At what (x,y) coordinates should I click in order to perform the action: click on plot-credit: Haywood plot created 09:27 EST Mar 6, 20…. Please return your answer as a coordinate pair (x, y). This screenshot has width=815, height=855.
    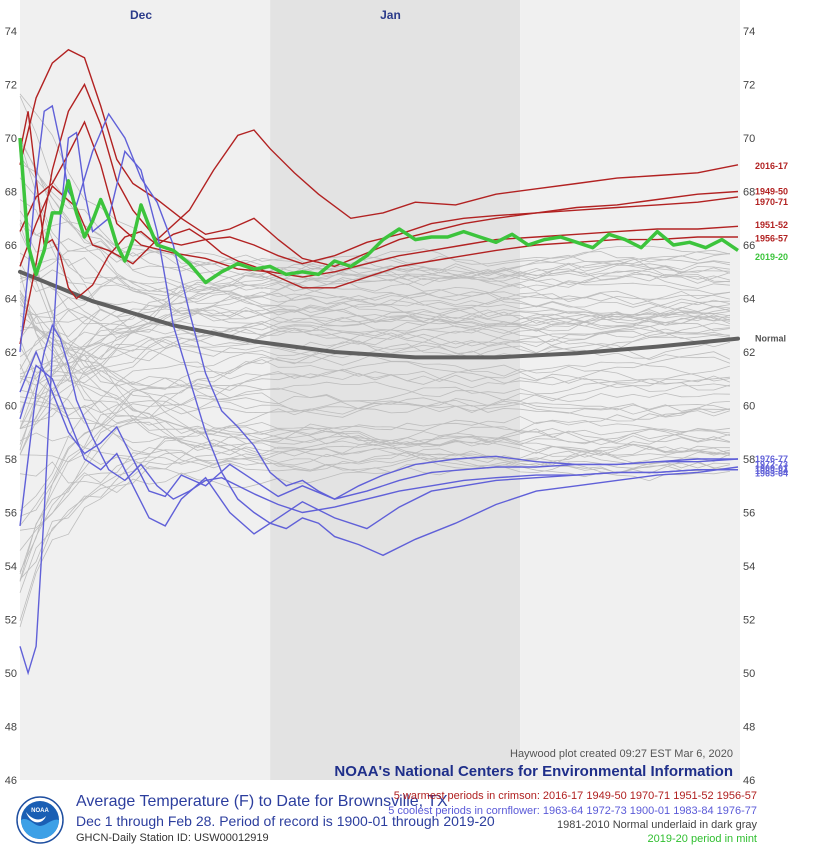
    Looking at the image, I should click on (621, 754).